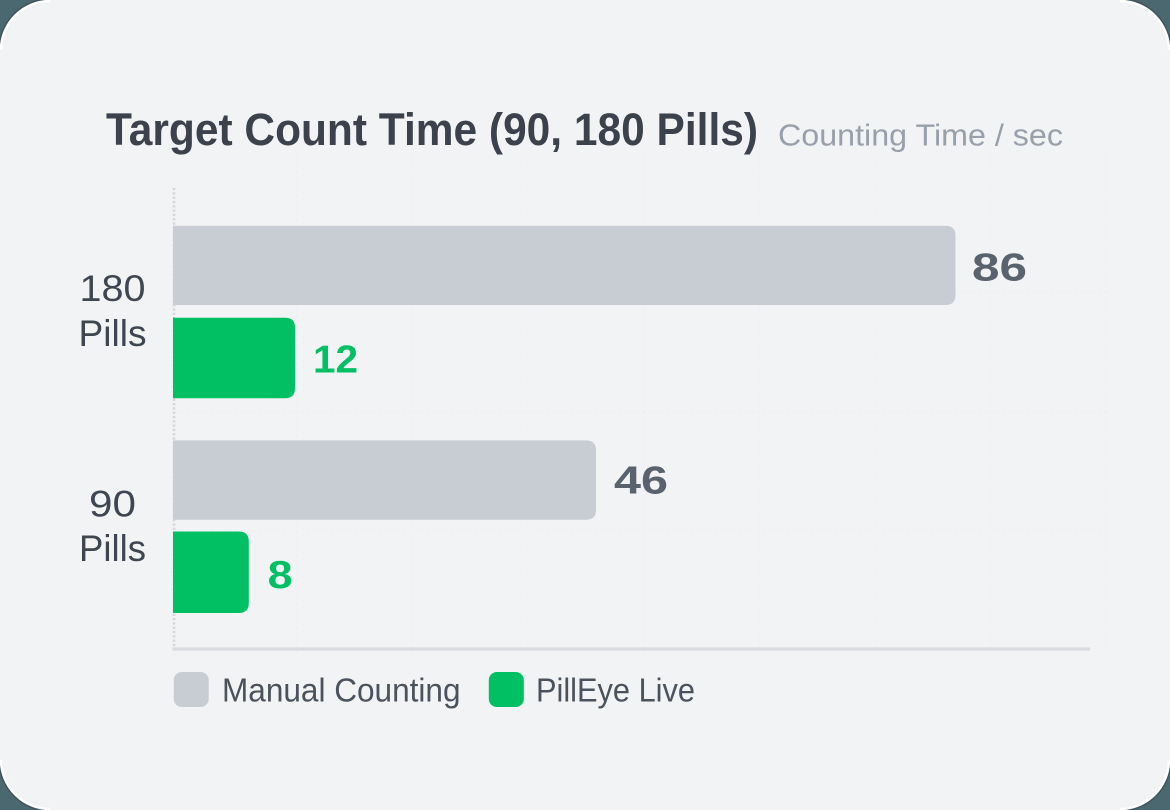  I want to click on svg-text: PillEye Live, so click(615, 690).